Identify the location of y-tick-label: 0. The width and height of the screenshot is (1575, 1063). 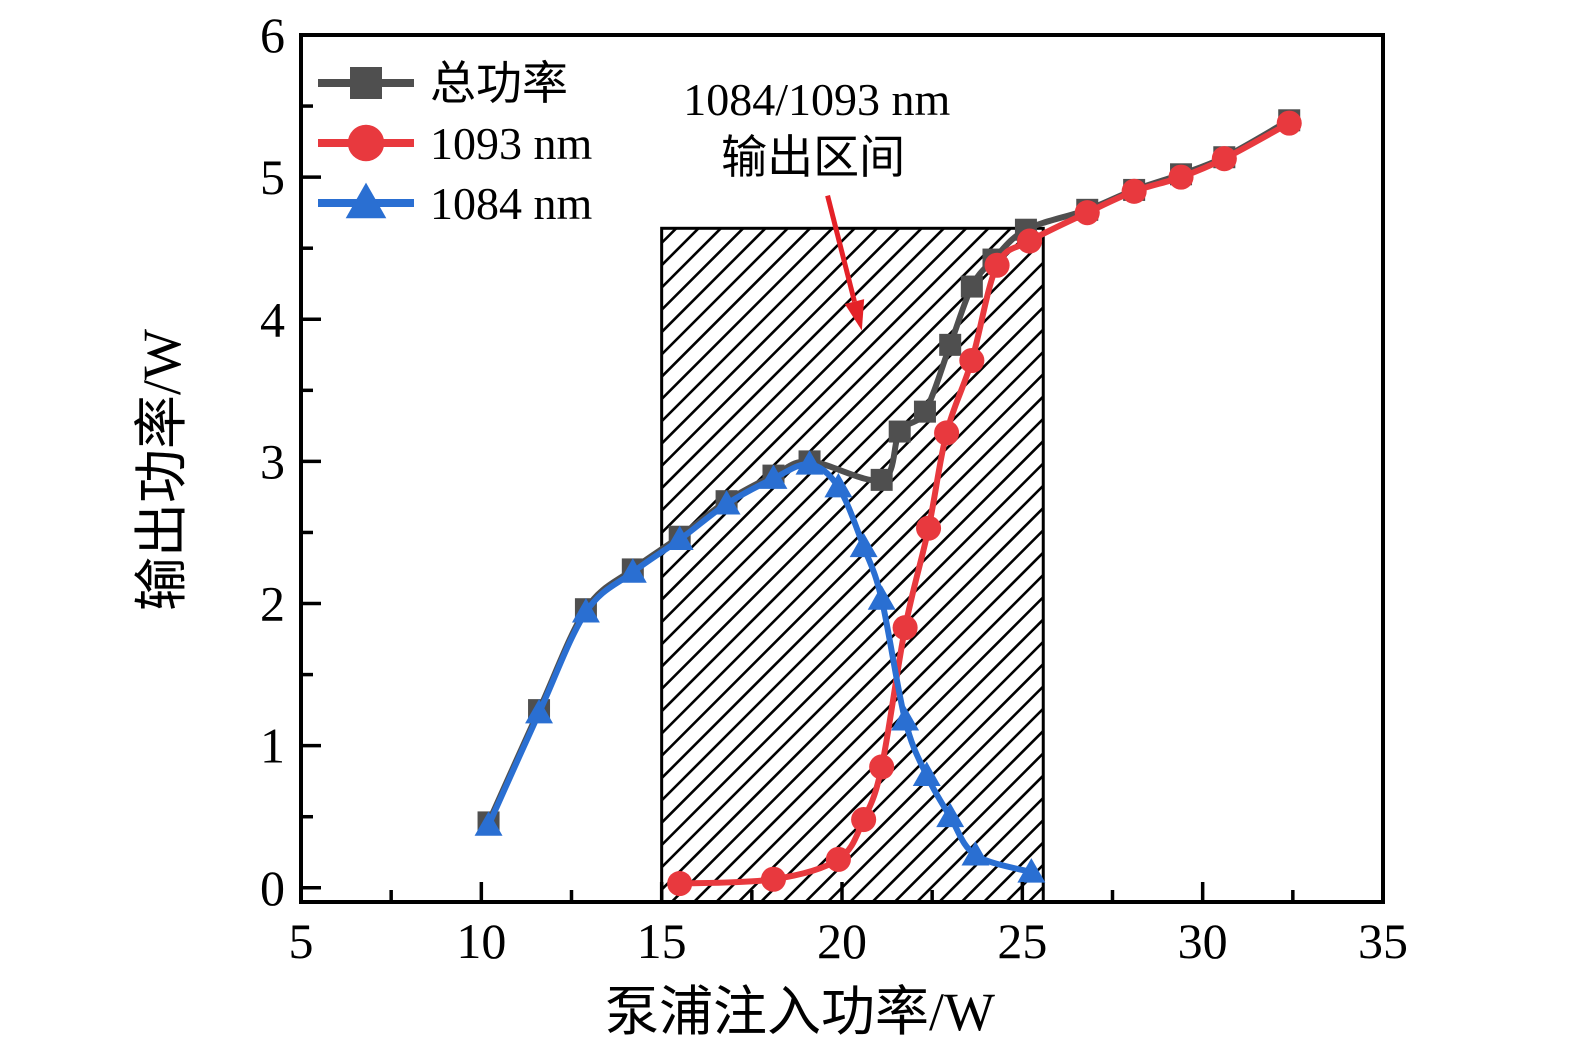
(272, 888).